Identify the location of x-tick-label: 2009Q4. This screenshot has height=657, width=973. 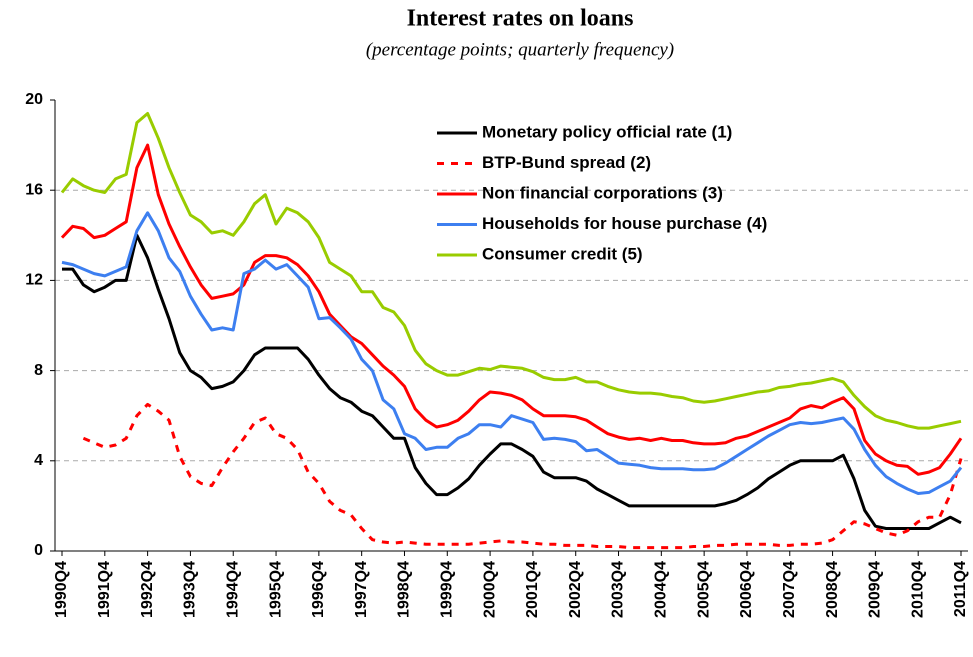
(875, 589).